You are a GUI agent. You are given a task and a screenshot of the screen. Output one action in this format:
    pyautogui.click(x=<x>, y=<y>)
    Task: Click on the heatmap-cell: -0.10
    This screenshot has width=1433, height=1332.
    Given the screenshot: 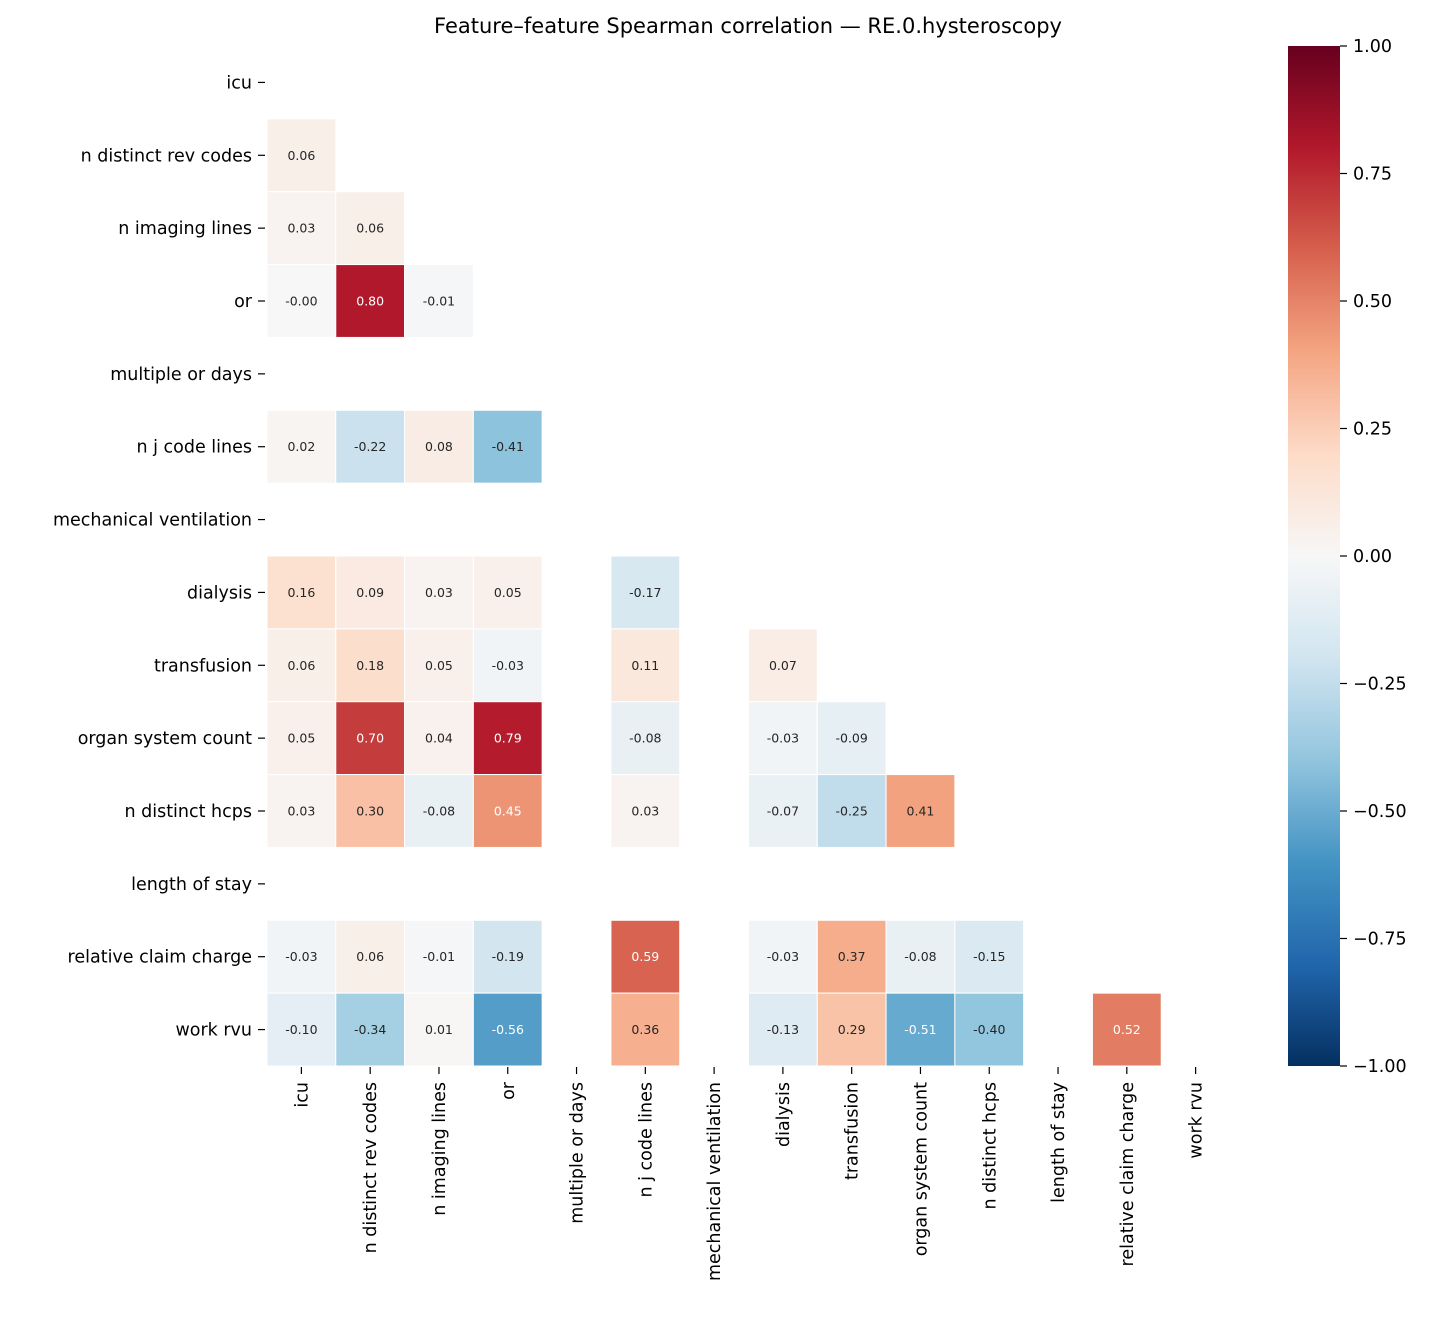 What is the action you would take?
    pyautogui.click(x=301, y=1029)
    